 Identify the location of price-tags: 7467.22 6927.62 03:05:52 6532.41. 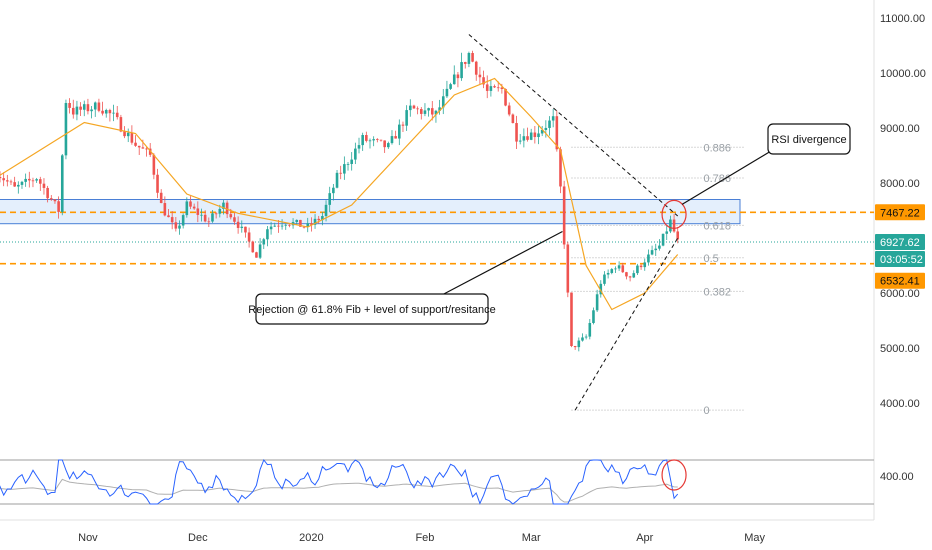
(900, 246).